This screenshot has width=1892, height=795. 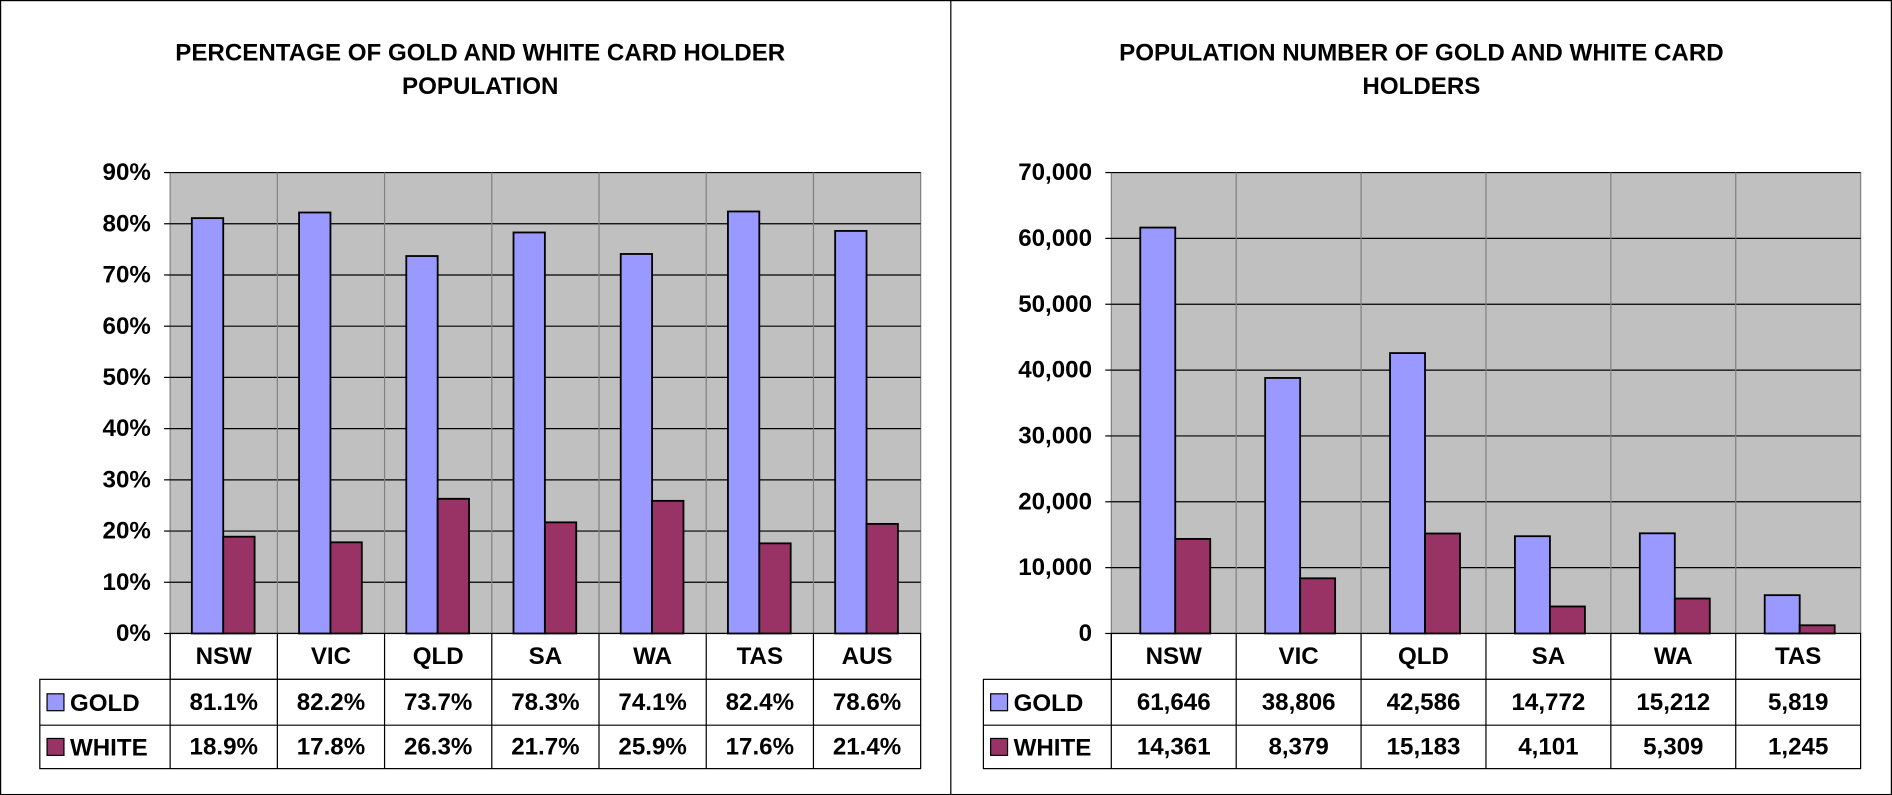 What do you see at coordinates (127, 223) in the screenshot?
I see `y-tick-label: 80%` at bounding box center [127, 223].